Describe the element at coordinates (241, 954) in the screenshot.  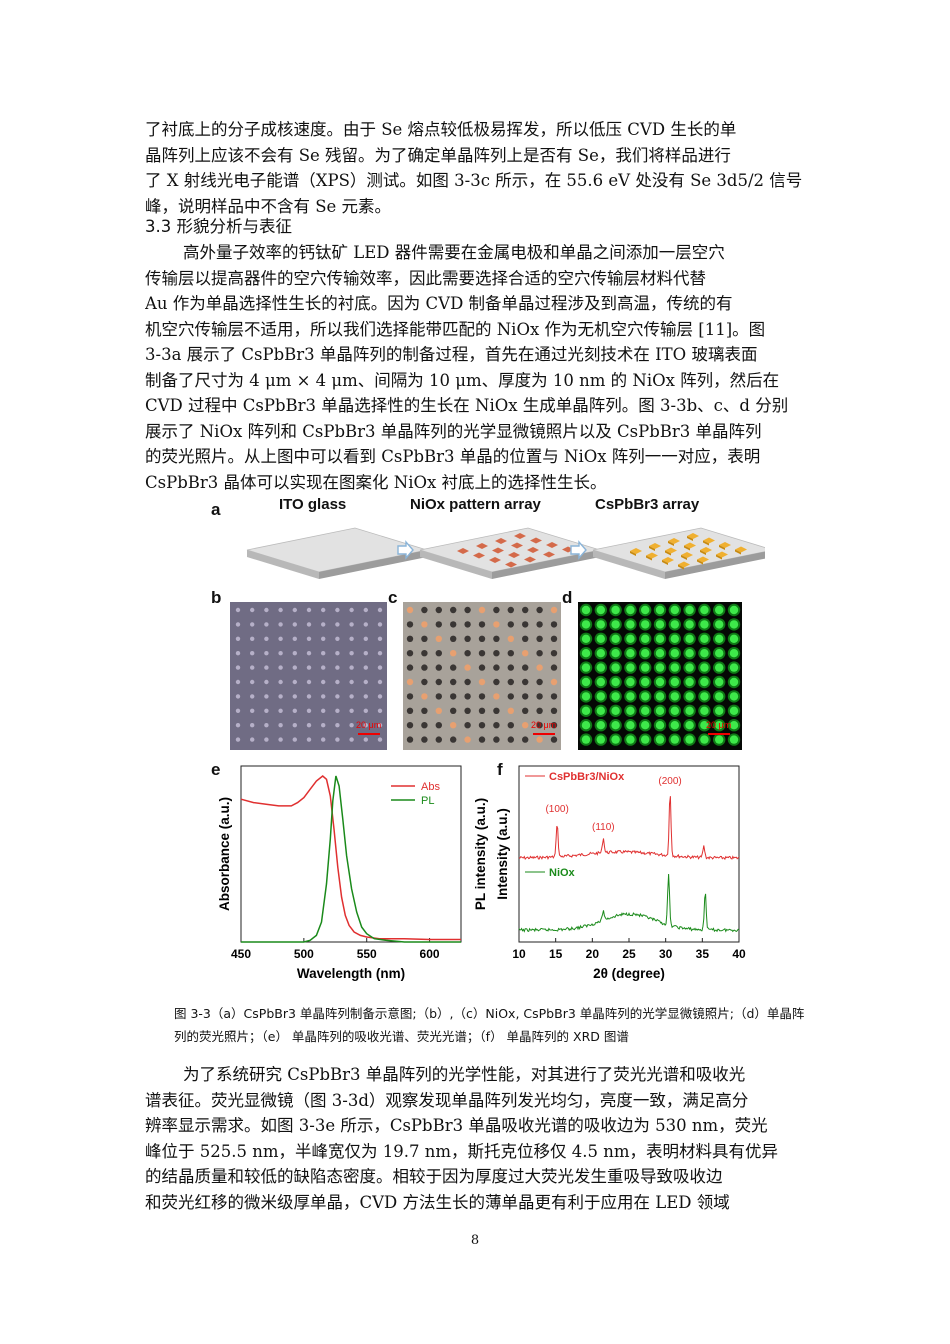
I see `x-tick-label: 450` at that location.